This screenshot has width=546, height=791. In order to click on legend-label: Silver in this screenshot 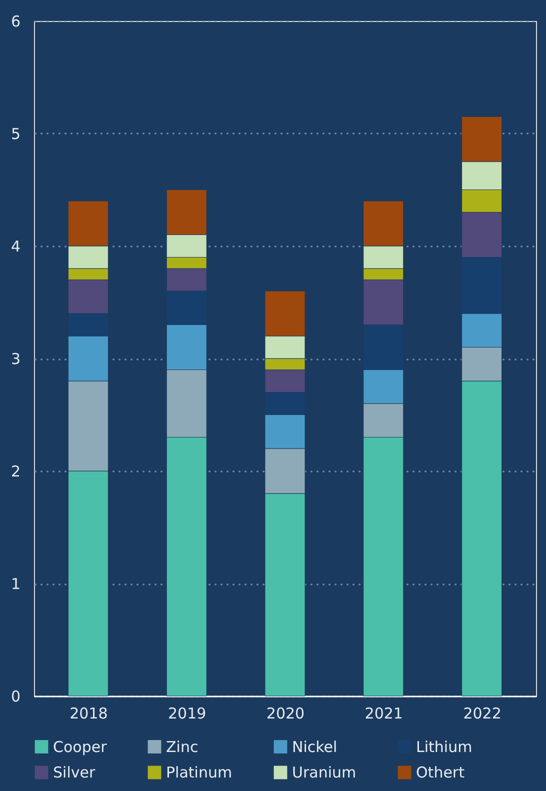, I will do `click(74, 773)`.